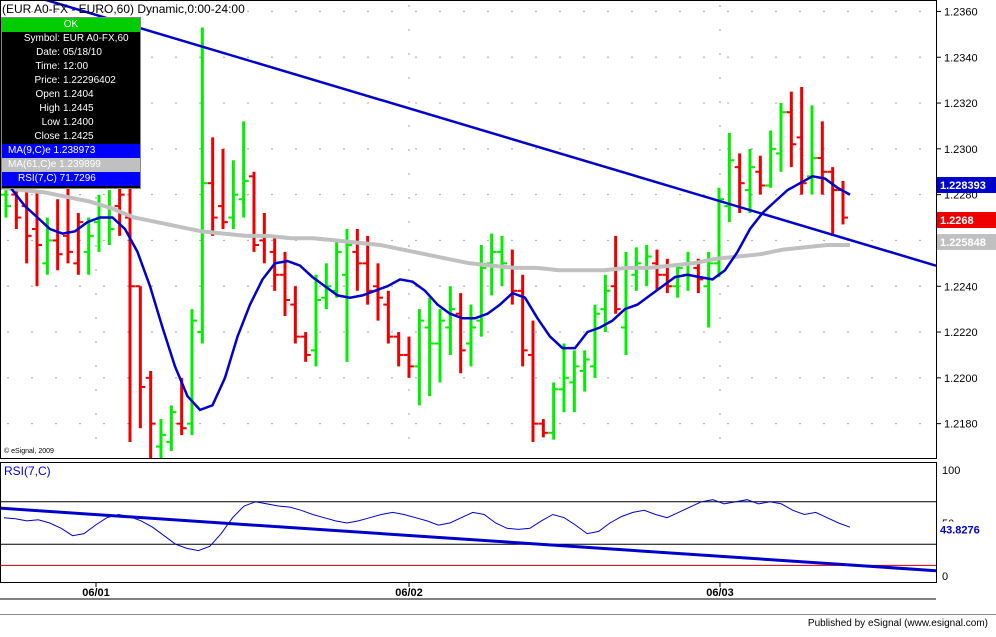 The width and height of the screenshot is (996, 637). What do you see at coordinates (96, 38) in the screenshot?
I see `info-value: EUR A0-FX,60` at bounding box center [96, 38].